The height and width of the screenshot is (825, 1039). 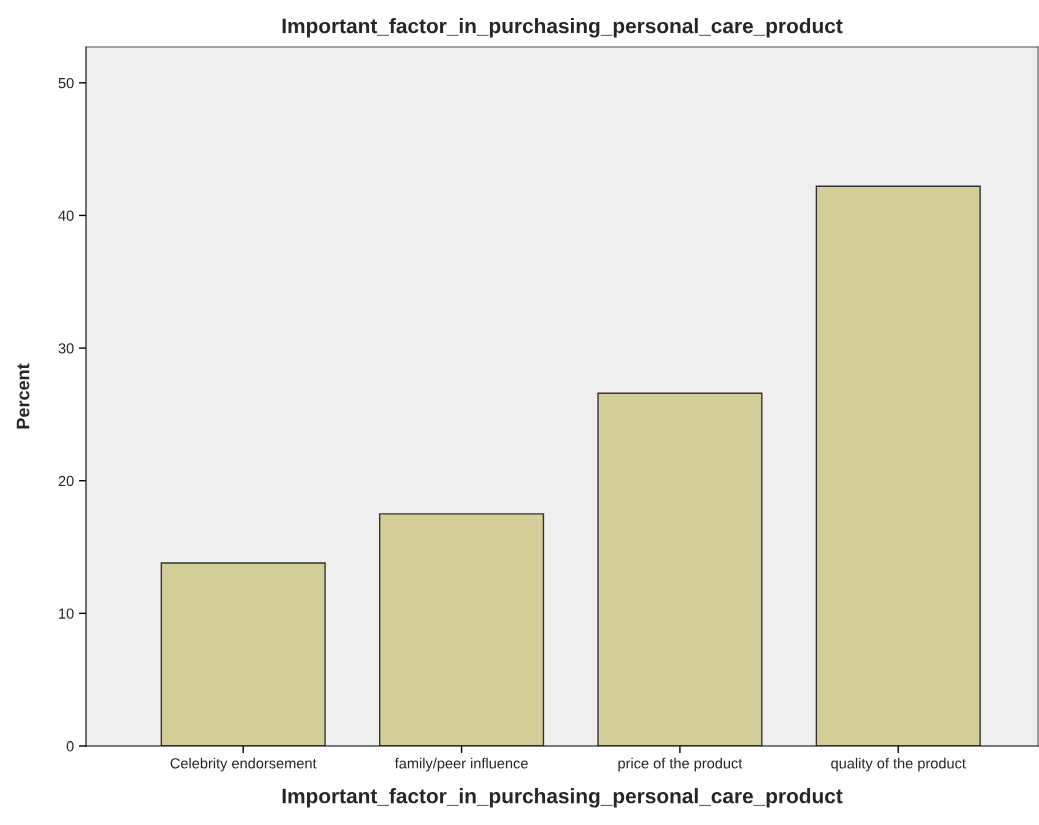 I want to click on chart-title: Important_factor_in_purchasing_personal_care_product, so click(x=562, y=28).